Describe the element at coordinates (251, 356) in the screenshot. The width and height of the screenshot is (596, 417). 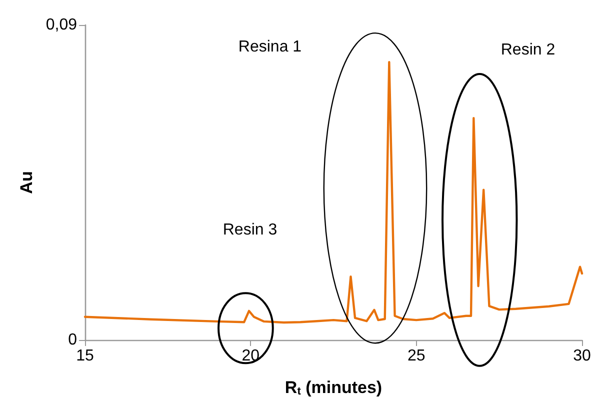
I see `x-tick-label: 20` at that location.